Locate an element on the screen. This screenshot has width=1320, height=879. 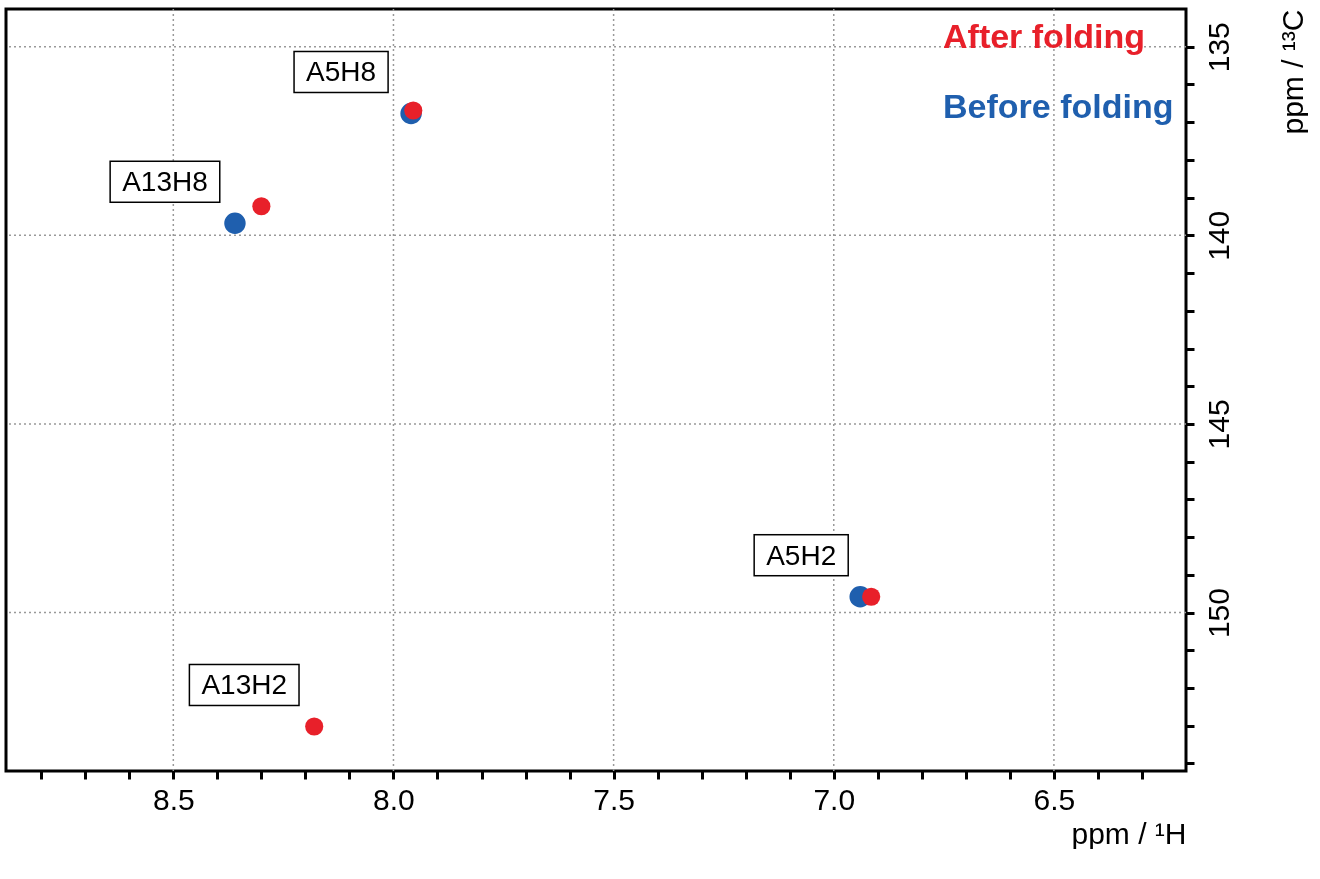
y-tick-label: 135 is located at coordinates (1218, 47).